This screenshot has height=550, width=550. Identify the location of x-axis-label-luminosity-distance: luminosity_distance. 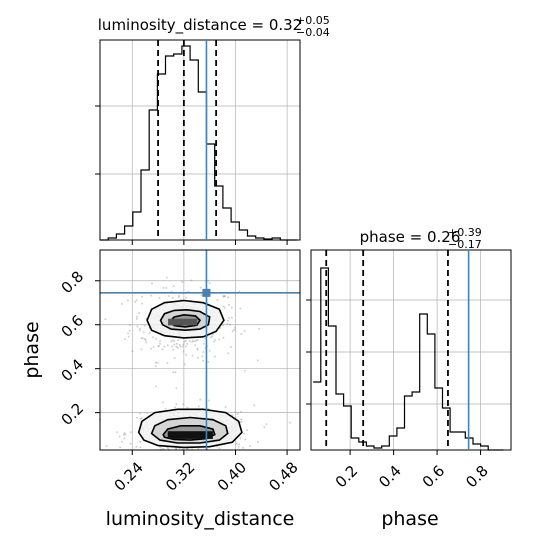
(200, 519).